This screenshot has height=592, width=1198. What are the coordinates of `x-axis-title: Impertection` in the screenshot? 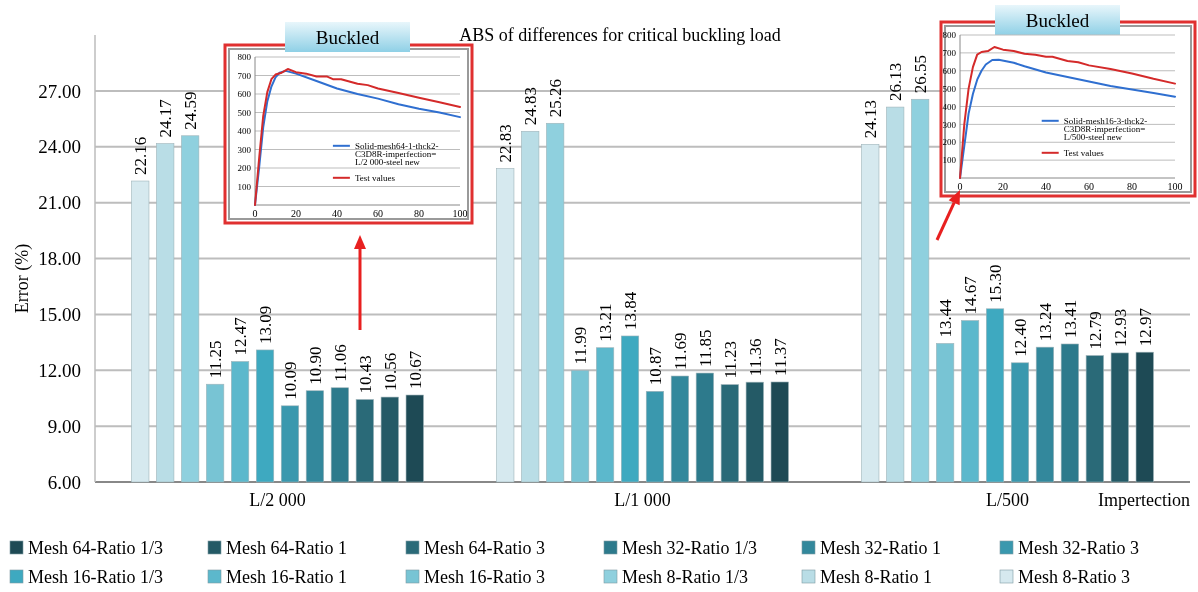 It's located at (1144, 500).